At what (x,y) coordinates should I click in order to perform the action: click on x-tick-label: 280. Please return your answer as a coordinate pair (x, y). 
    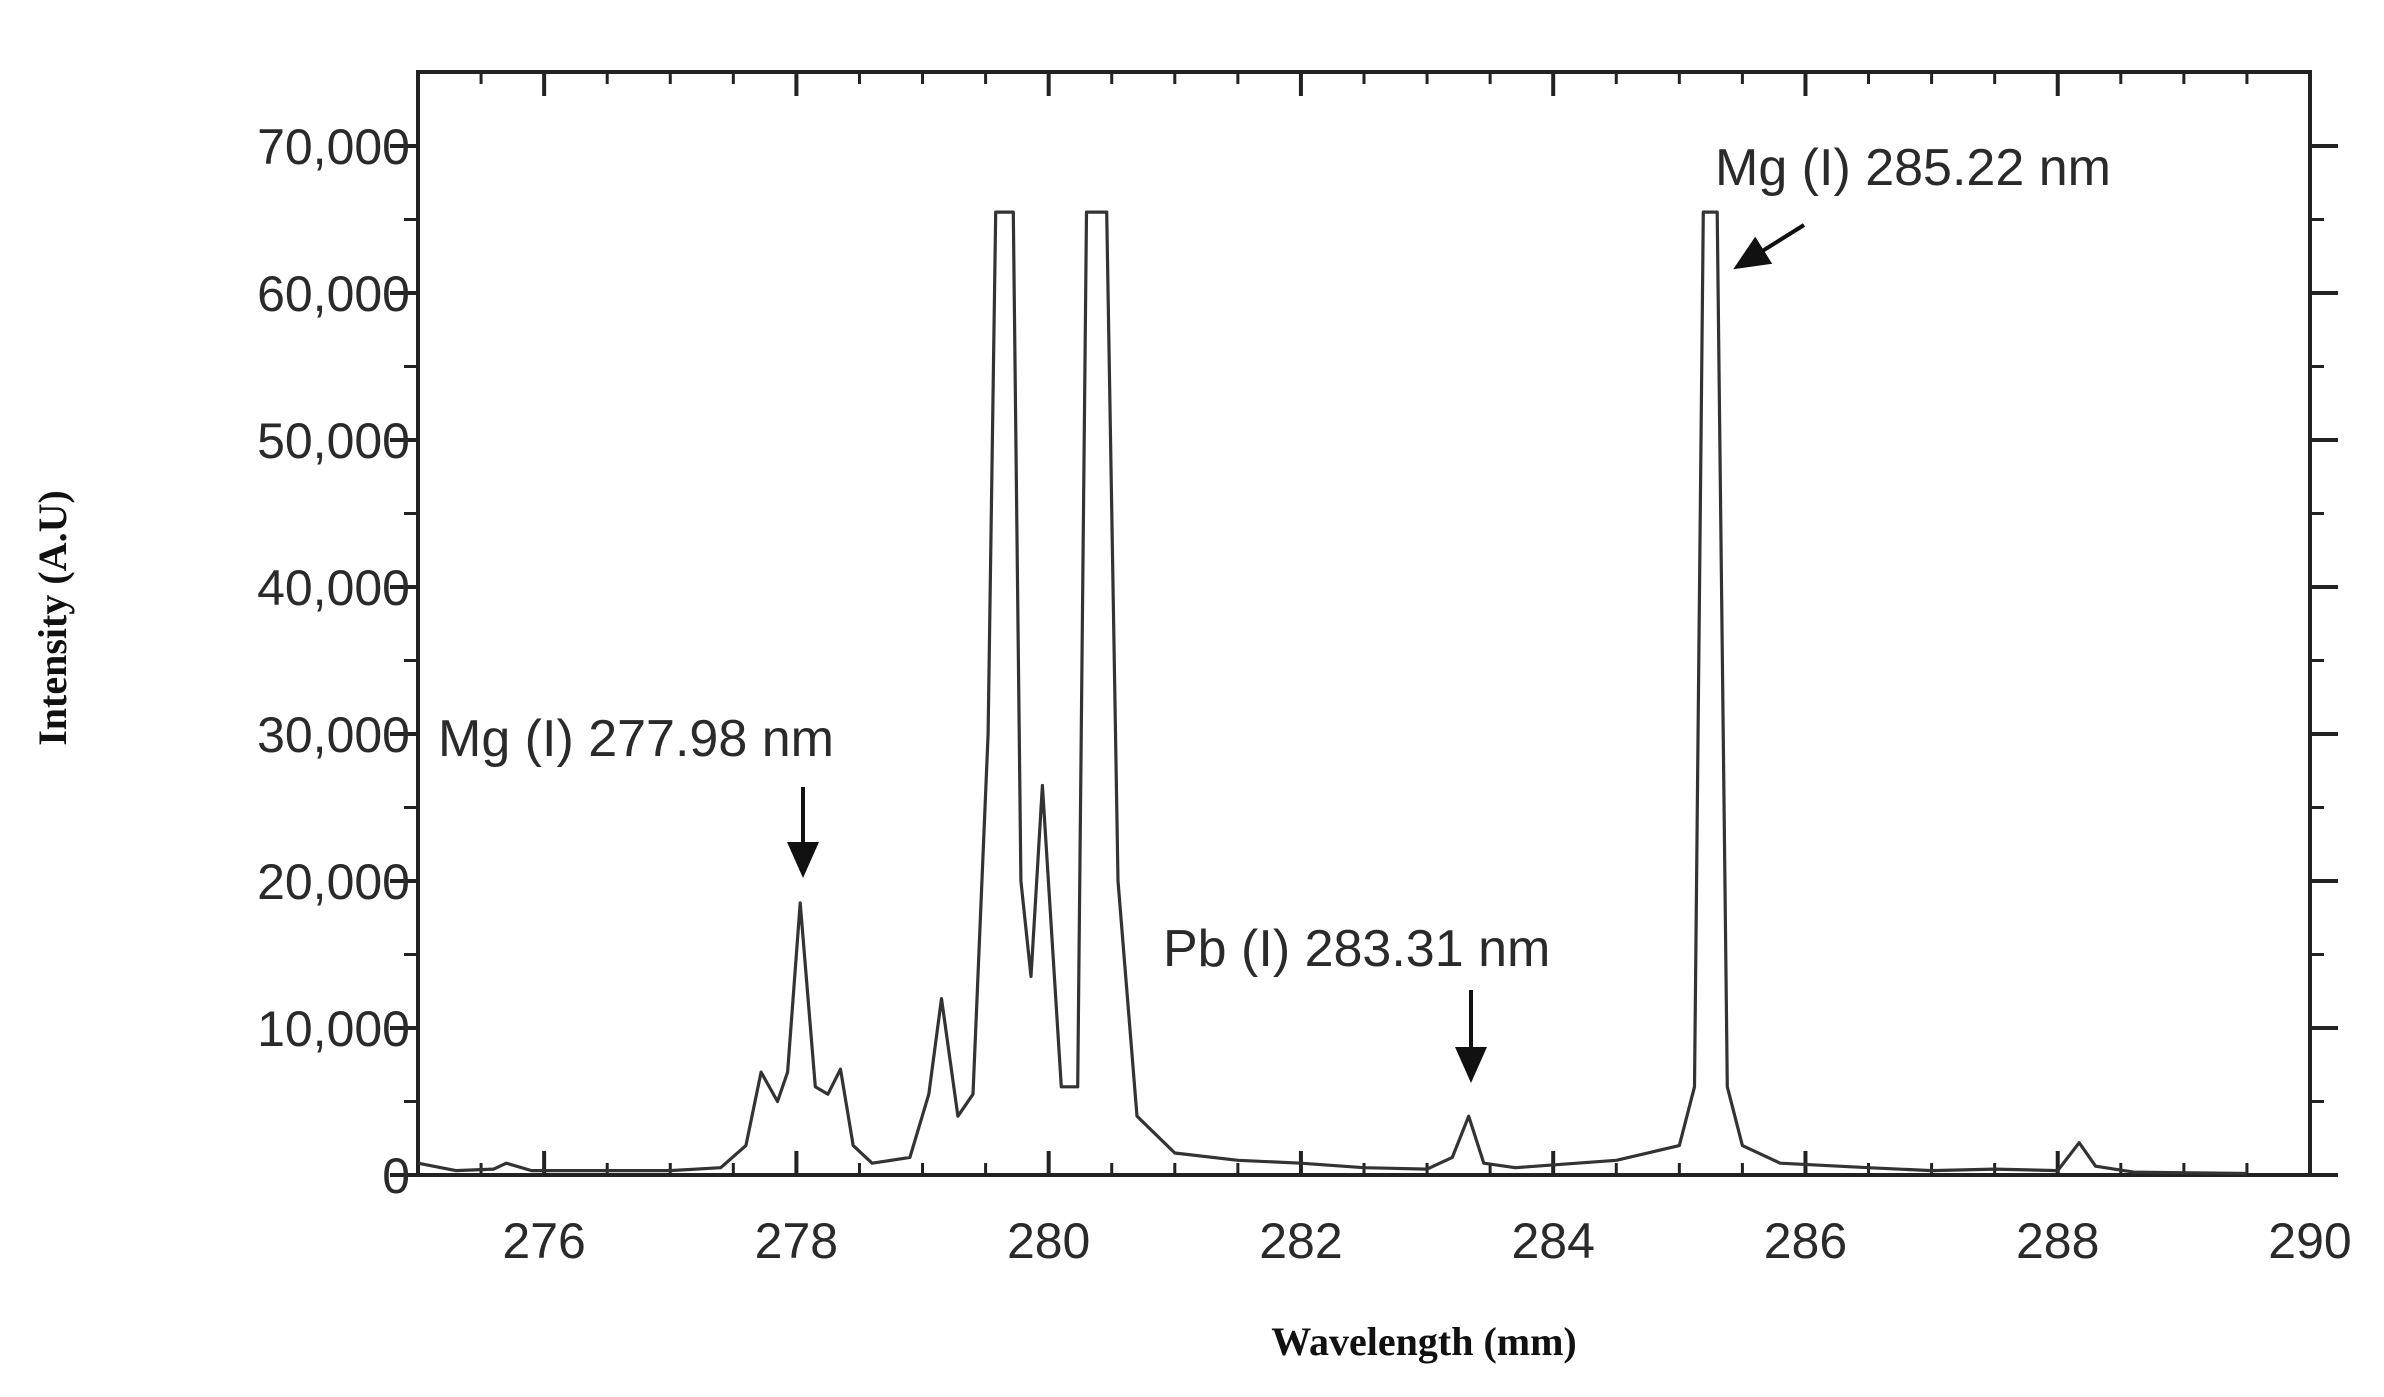
    Looking at the image, I should click on (1048, 1241).